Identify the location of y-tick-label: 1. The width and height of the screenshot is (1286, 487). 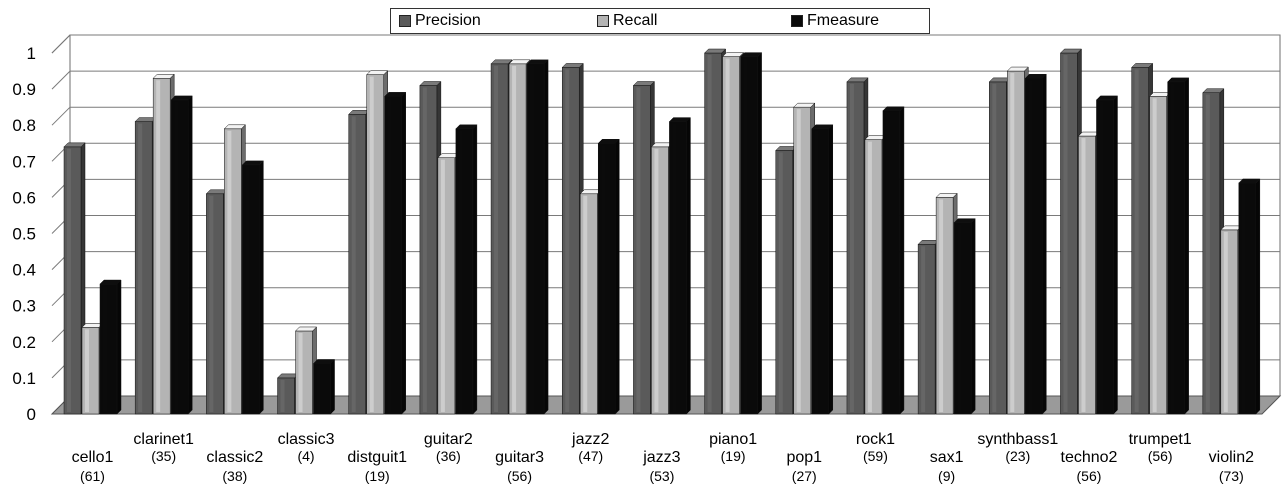
(31, 53).